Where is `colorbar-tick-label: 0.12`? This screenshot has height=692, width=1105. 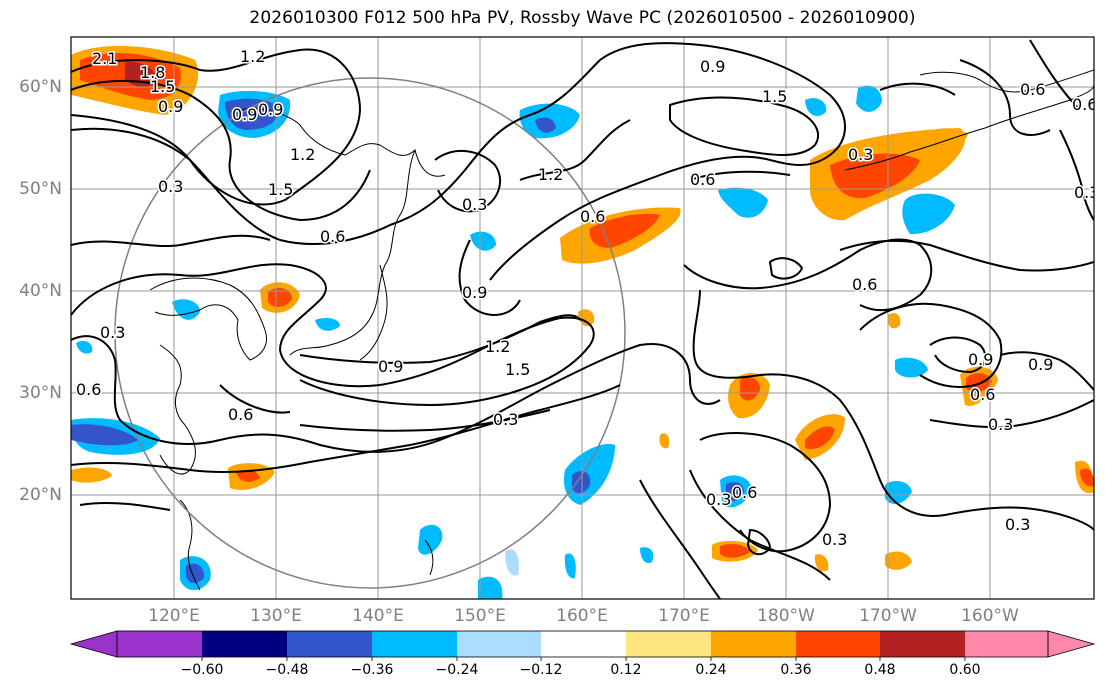
colorbar-tick-label: 0.12 is located at coordinates (626, 670).